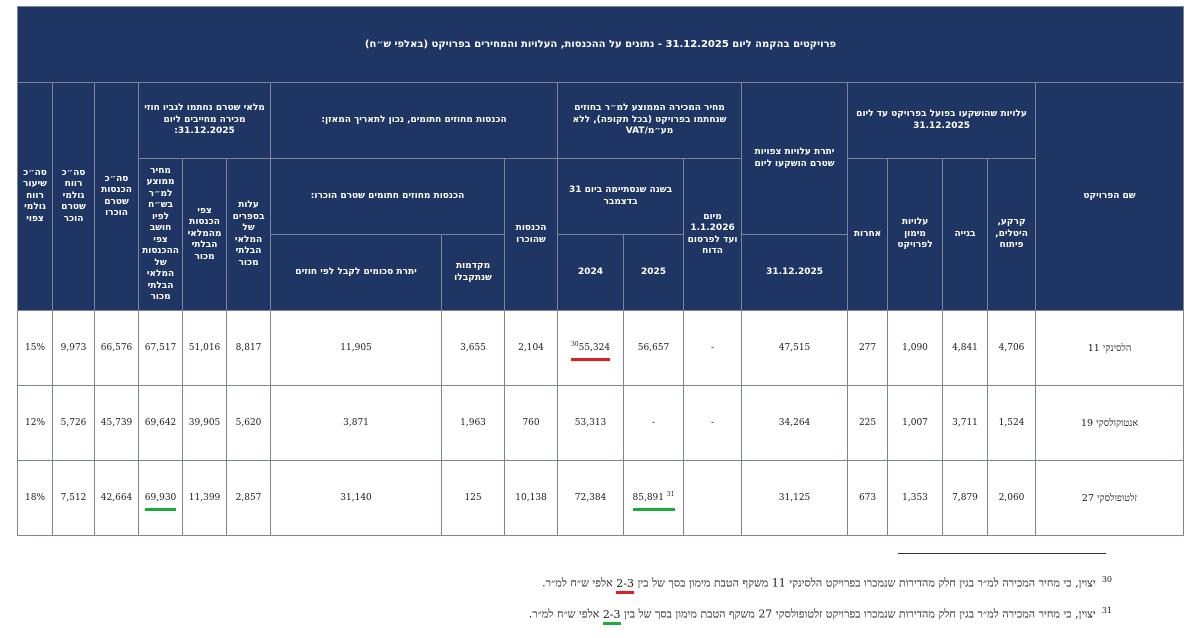 This screenshot has height=638, width=1200. What do you see at coordinates (356, 272) in the screenshot?
I see `header-balance: יתרת סכומים לקבל לפי חוזים` at bounding box center [356, 272].